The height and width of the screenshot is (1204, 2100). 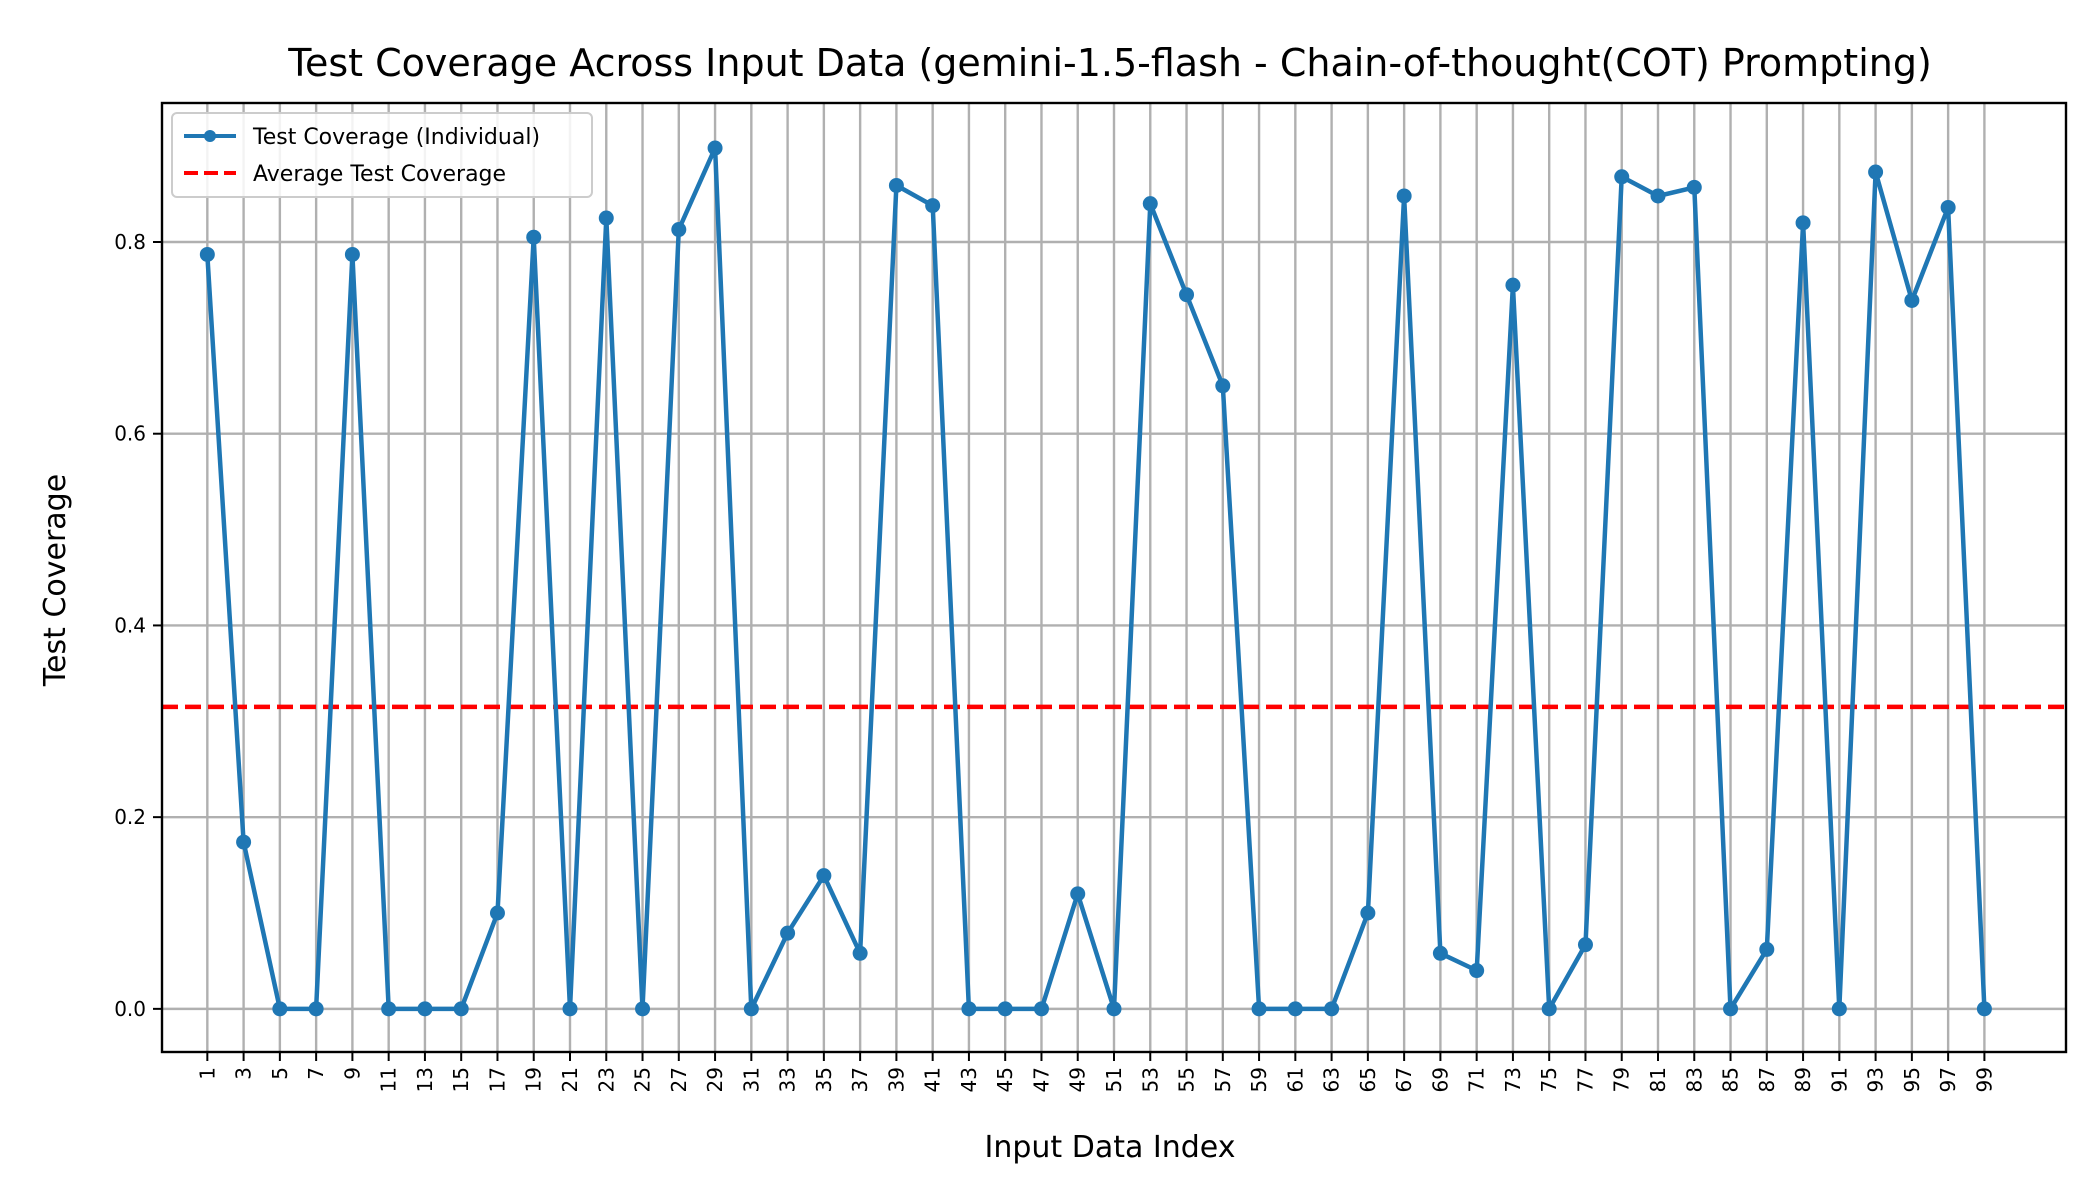 What do you see at coordinates (280, 1073) in the screenshot?
I see `x-tick-label: 5` at bounding box center [280, 1073].